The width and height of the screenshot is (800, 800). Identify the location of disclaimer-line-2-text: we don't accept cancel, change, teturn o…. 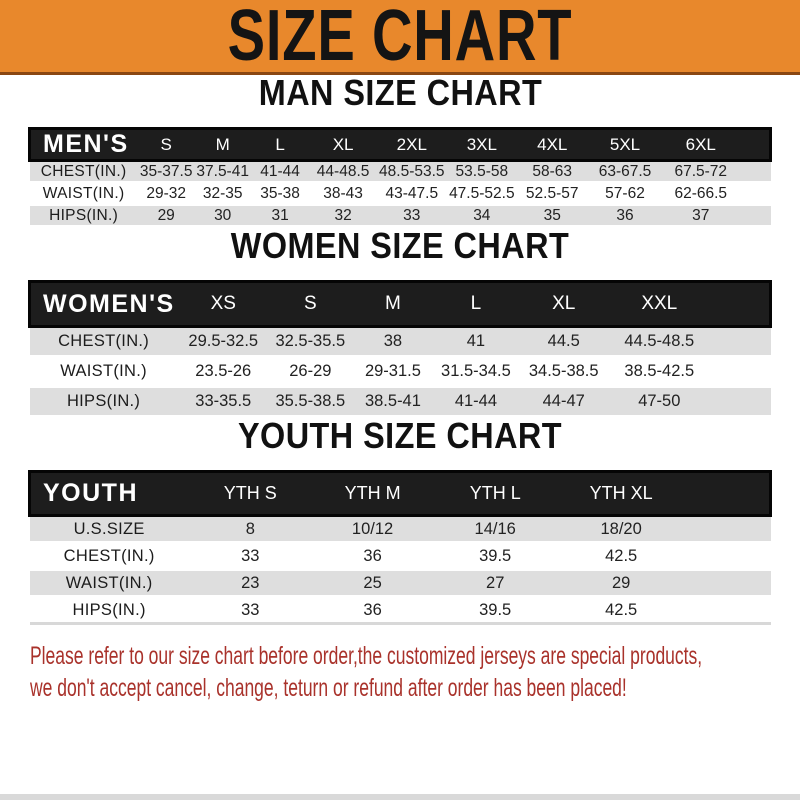
(328, 688).